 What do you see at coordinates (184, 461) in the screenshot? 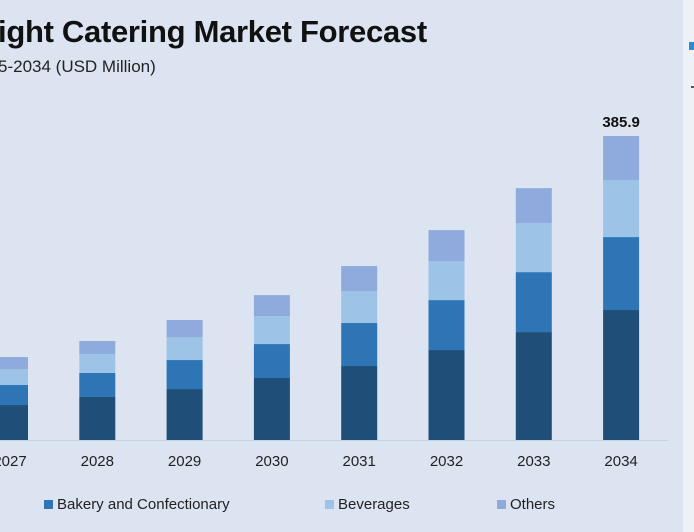
I see `x-tick-label: 2029` at bounding box center [184, 461].